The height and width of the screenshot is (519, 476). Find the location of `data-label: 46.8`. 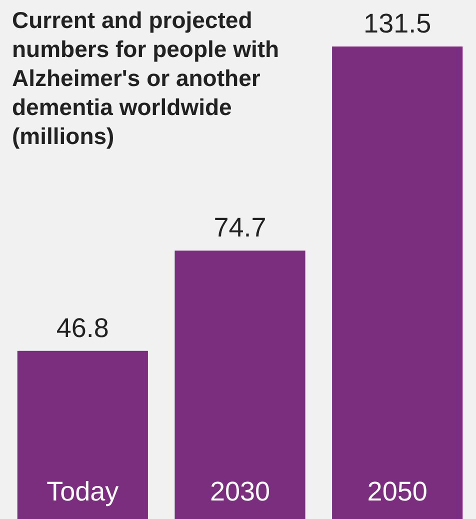

data-label: 46.8 is located at coordinates (82, 327).